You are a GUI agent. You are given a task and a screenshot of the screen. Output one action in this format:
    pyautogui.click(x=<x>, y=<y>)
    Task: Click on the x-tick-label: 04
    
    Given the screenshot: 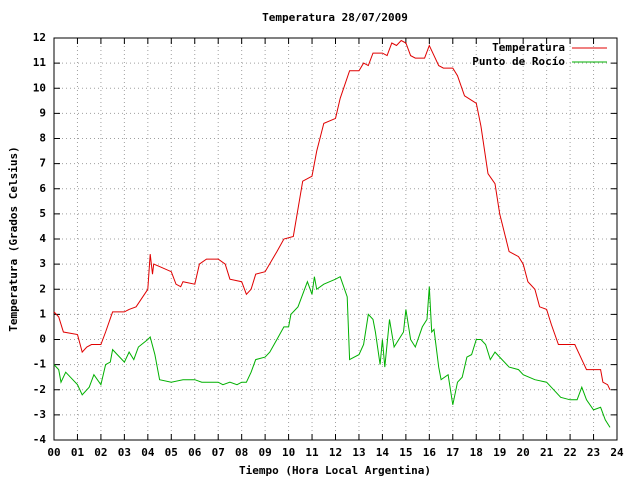 What is the action you would take?
    pyautogui.click(x=148, y=452)
    